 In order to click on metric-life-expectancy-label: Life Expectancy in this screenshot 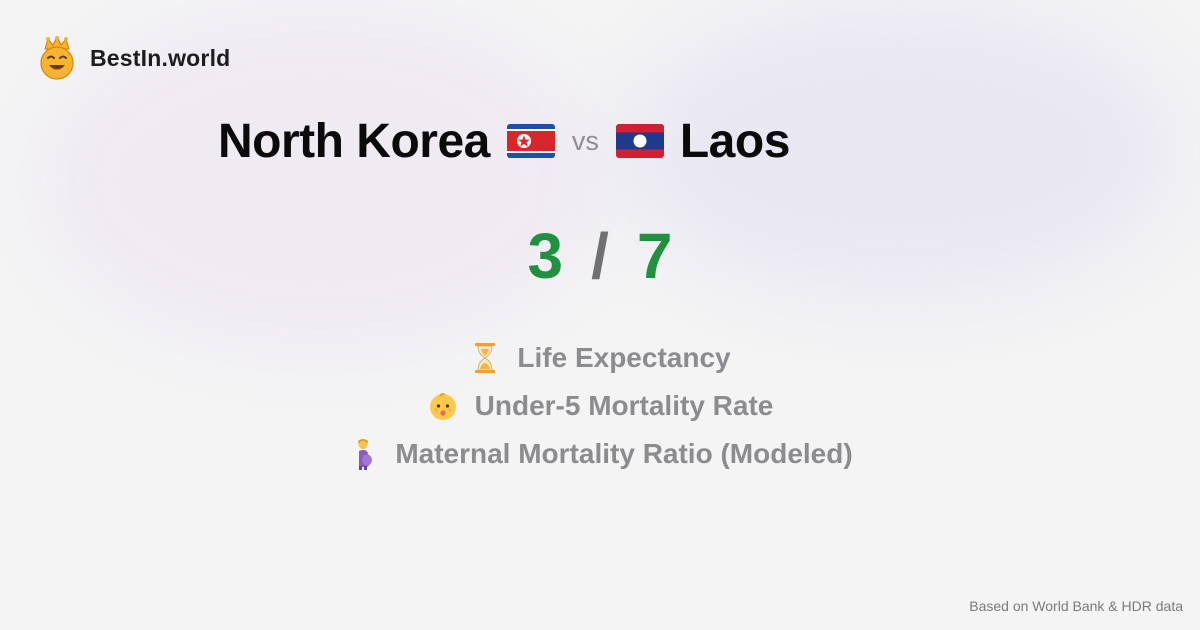, I will do `click(624, 357)`.